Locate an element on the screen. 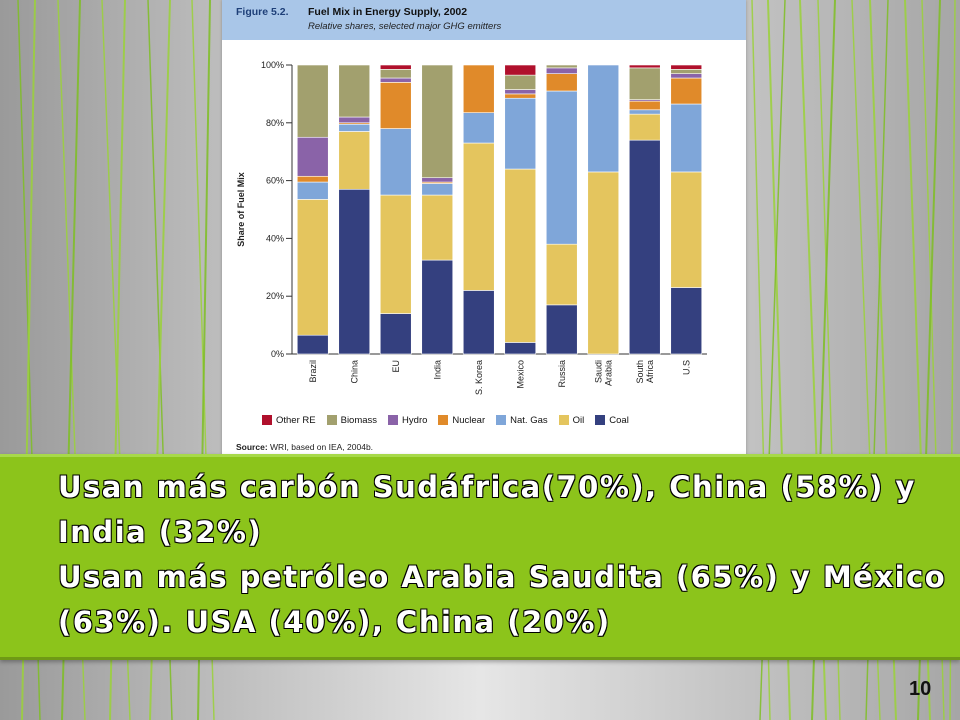 The width and height of the screenshot is (960, 720). y-tick-label: 20% is located at coordinates (275, 296).